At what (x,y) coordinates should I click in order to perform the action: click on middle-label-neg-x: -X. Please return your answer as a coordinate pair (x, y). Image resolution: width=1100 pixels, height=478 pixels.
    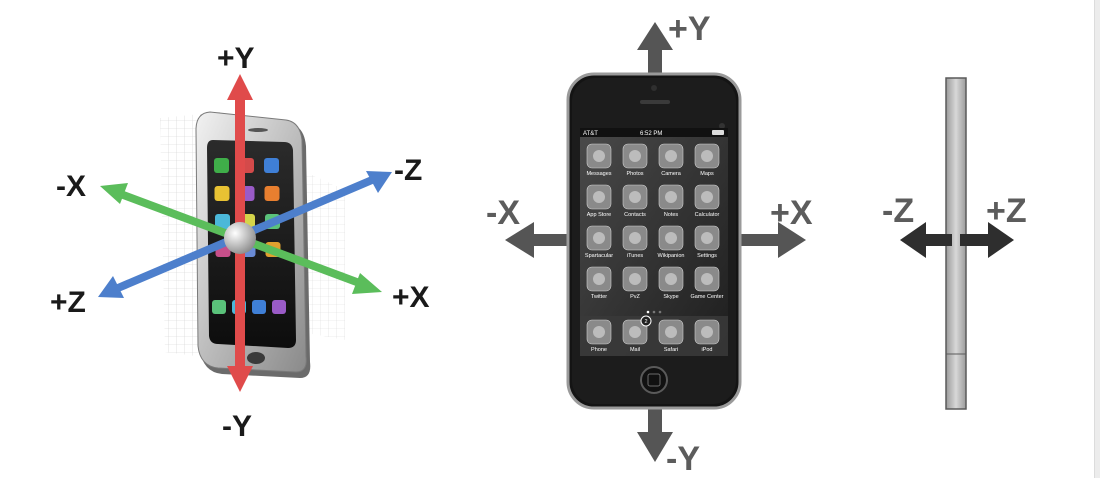
    Looking at the image, I should click on (503, 213).